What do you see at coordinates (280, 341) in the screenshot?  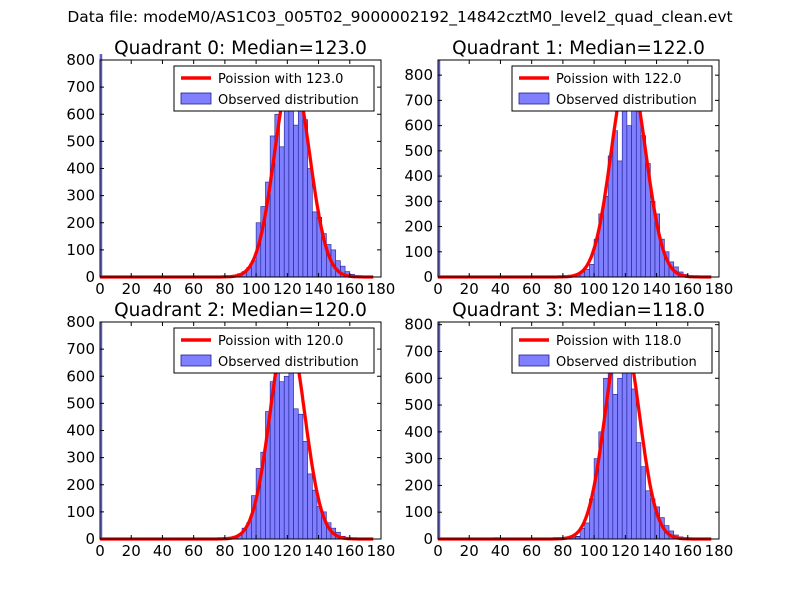 I see `legend-label-poisson: Poission with 120.0` at bounding box center [280, 341].